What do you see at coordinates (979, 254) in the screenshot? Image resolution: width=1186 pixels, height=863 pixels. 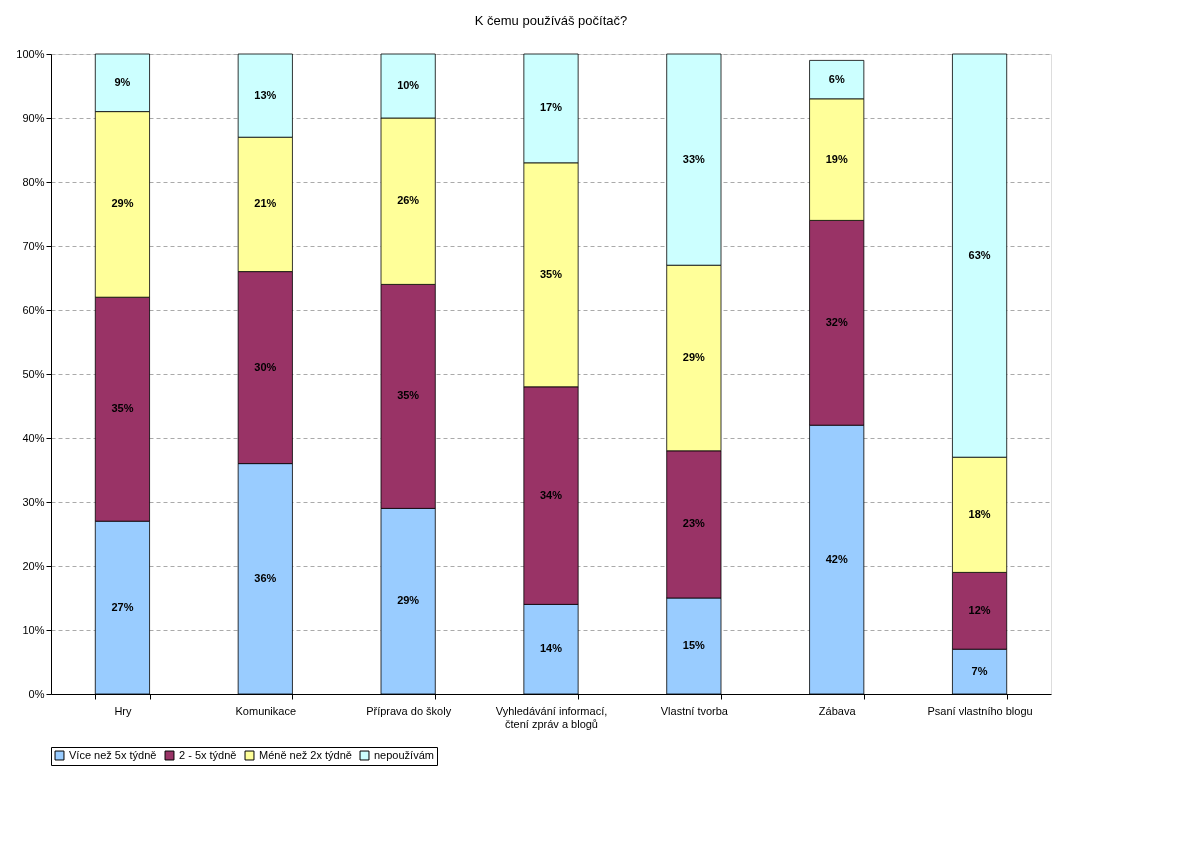 I see `data-label: 63%` at bounding box center [979, 254].